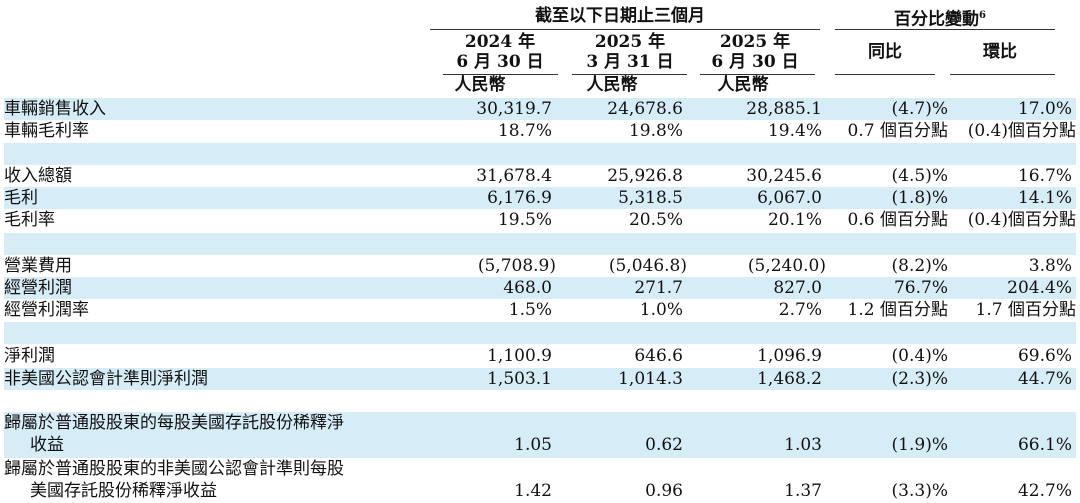 The image size is (1080, 503). What do you see at coordinates (500, 62) in the screenshot?
I see `col-2024-0630-date: 6 月 30 日` at bounding box center [500, 62].